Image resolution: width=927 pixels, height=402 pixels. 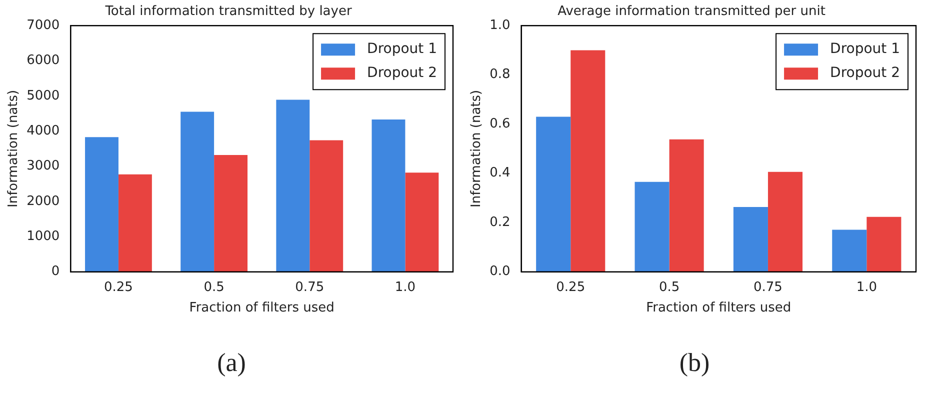 I want to click on y-tick-label: 0.2, so click(x=500, y=222).